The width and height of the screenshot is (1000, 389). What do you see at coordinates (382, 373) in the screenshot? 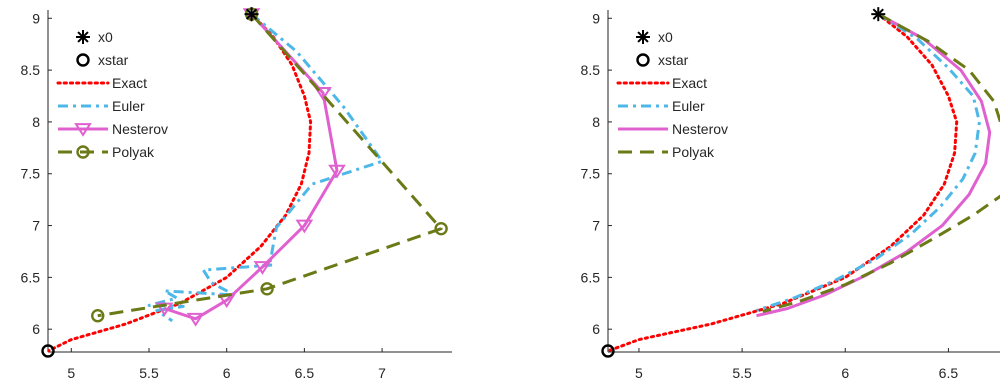
I see `x-tick-label: 7` at bounding box center [382, 373].